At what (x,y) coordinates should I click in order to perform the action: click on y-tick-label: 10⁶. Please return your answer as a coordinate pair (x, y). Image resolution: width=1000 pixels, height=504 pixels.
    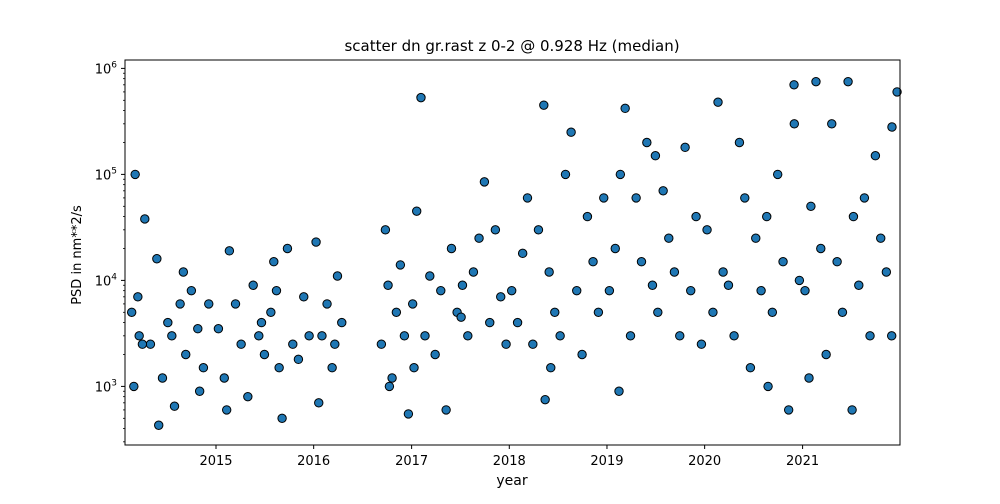
    Looking at the image, I should click on (106, 68).